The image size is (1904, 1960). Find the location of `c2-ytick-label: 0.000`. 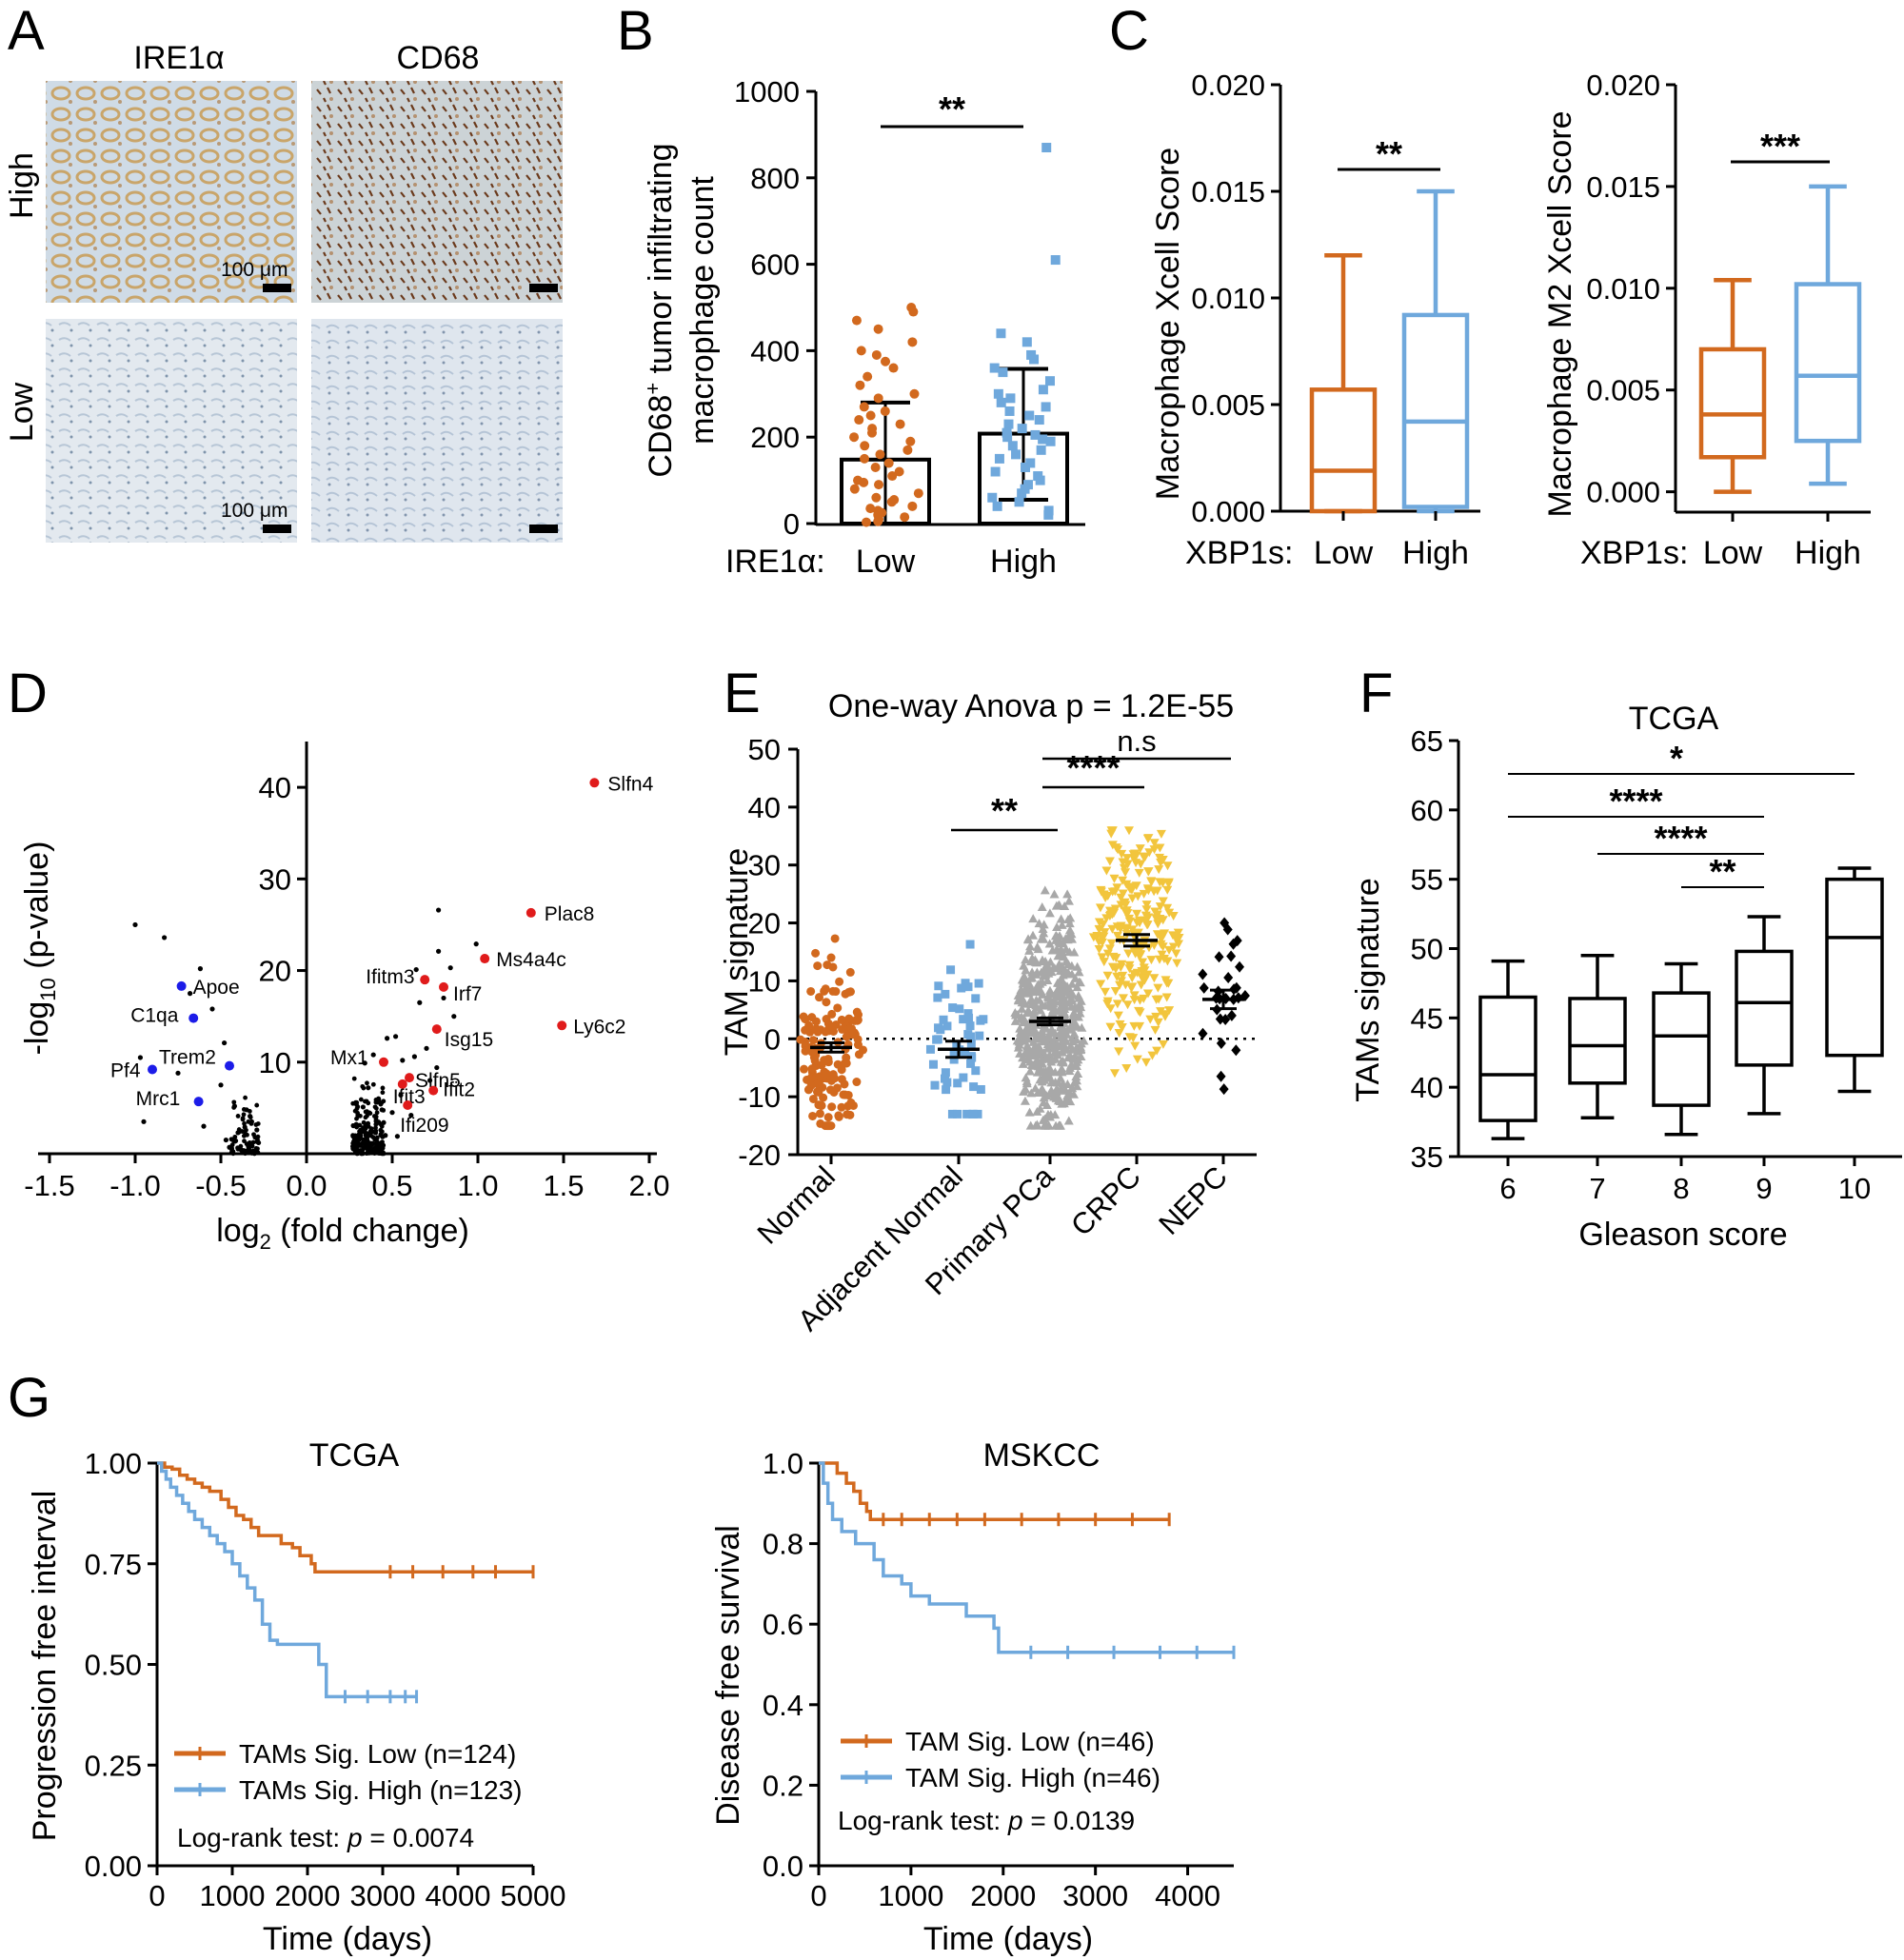

c2-ytick-label: 0.000 is located at coordinates (1623, 492).